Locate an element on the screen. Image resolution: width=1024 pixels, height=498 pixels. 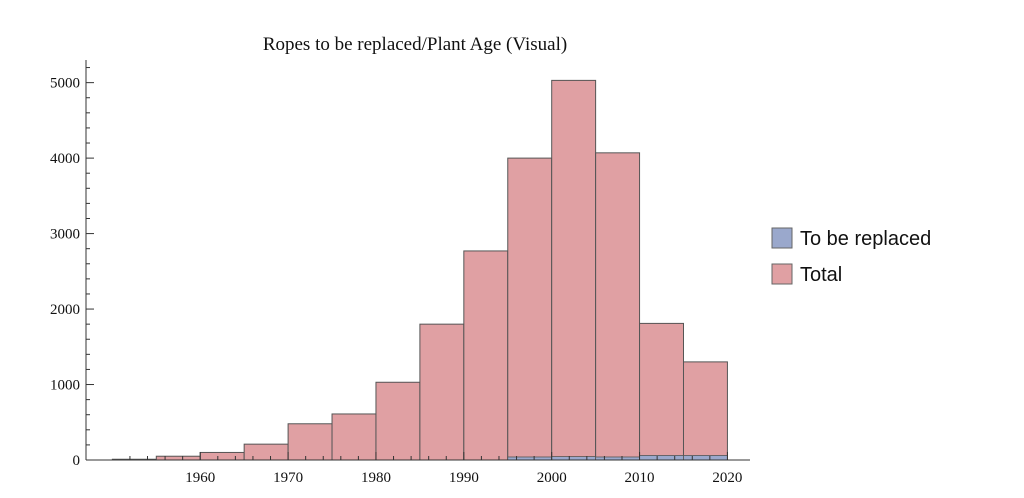
x-tick-label: 2020 is located at coordinates (727, 478).